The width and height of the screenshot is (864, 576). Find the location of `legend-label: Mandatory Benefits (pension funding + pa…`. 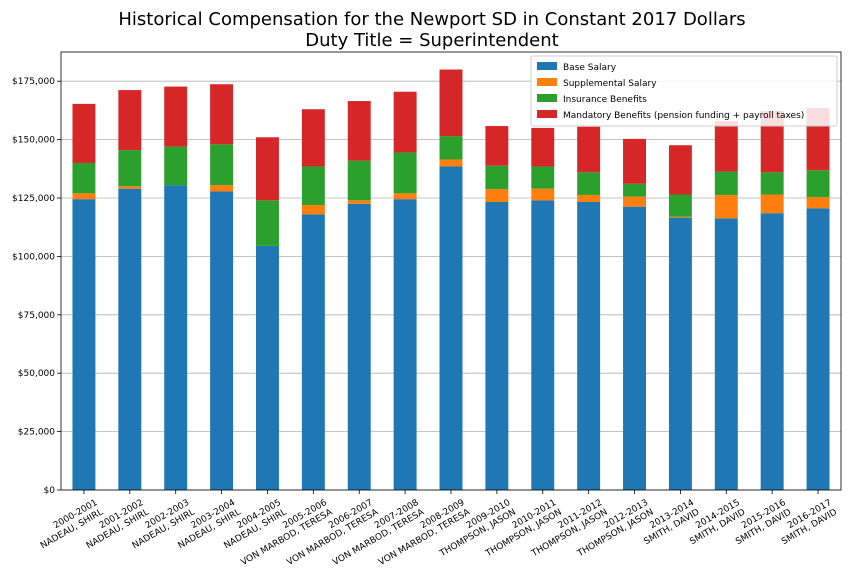

legend-label: Mandatory Benefits (pension funding + pa… is located at coordinates (683, 116).